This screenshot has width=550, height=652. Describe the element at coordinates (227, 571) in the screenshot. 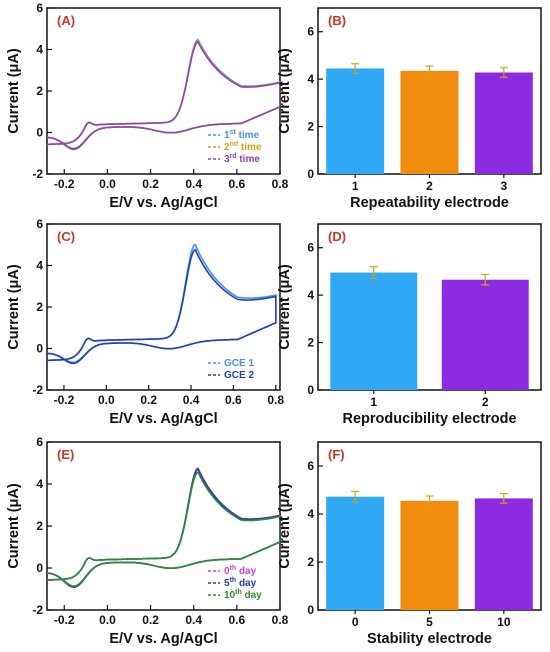

I see `legend-text-part: 0` at that location.